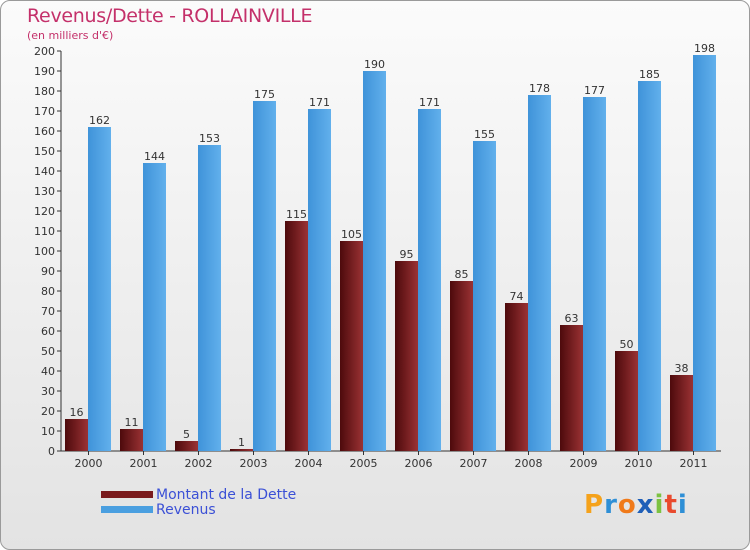  Describe the element at coordinates (639, 463) in the screenshot. I see `x-tick-label: 2010` at that location.